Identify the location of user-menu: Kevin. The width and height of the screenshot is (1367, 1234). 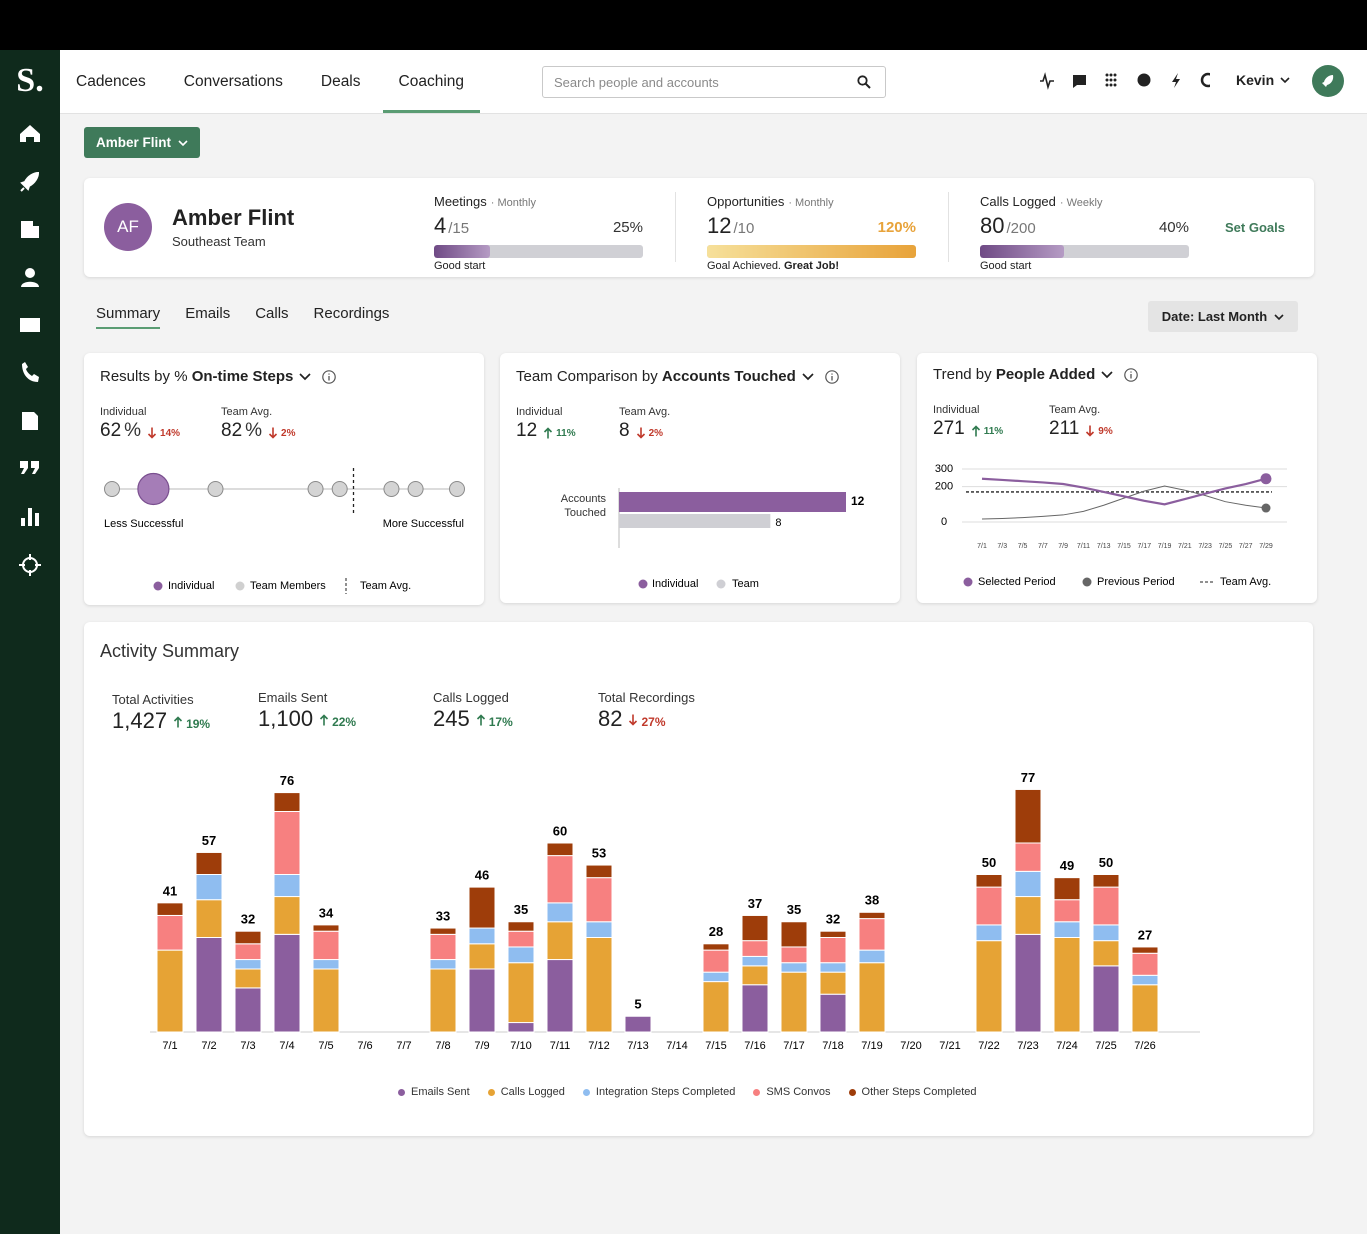
(1263, 80).